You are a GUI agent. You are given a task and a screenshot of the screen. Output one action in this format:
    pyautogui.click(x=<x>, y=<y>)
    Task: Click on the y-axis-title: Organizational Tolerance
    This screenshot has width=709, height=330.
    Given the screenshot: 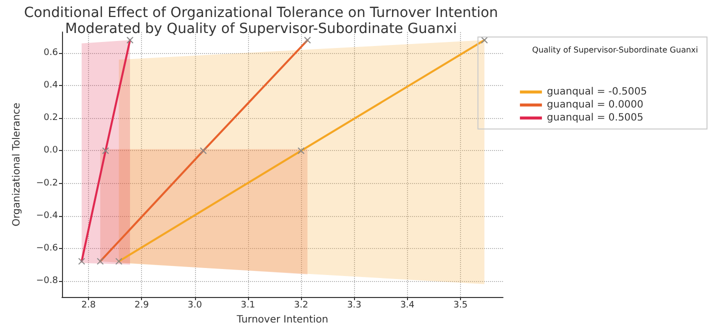 What is the action you would take?
    pyautogui.click(x=17, y=164)
    